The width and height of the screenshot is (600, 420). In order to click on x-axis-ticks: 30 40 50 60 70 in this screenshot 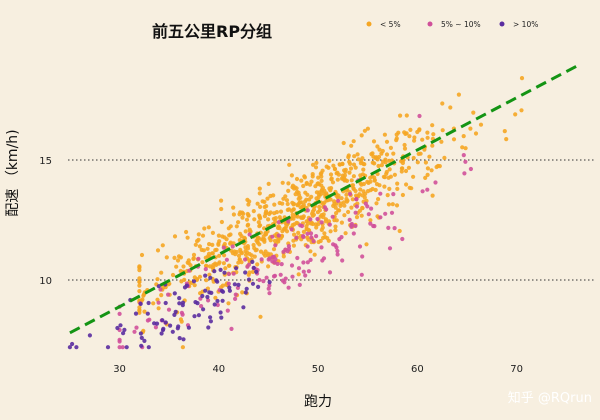, I will do `click(318, 369)`.